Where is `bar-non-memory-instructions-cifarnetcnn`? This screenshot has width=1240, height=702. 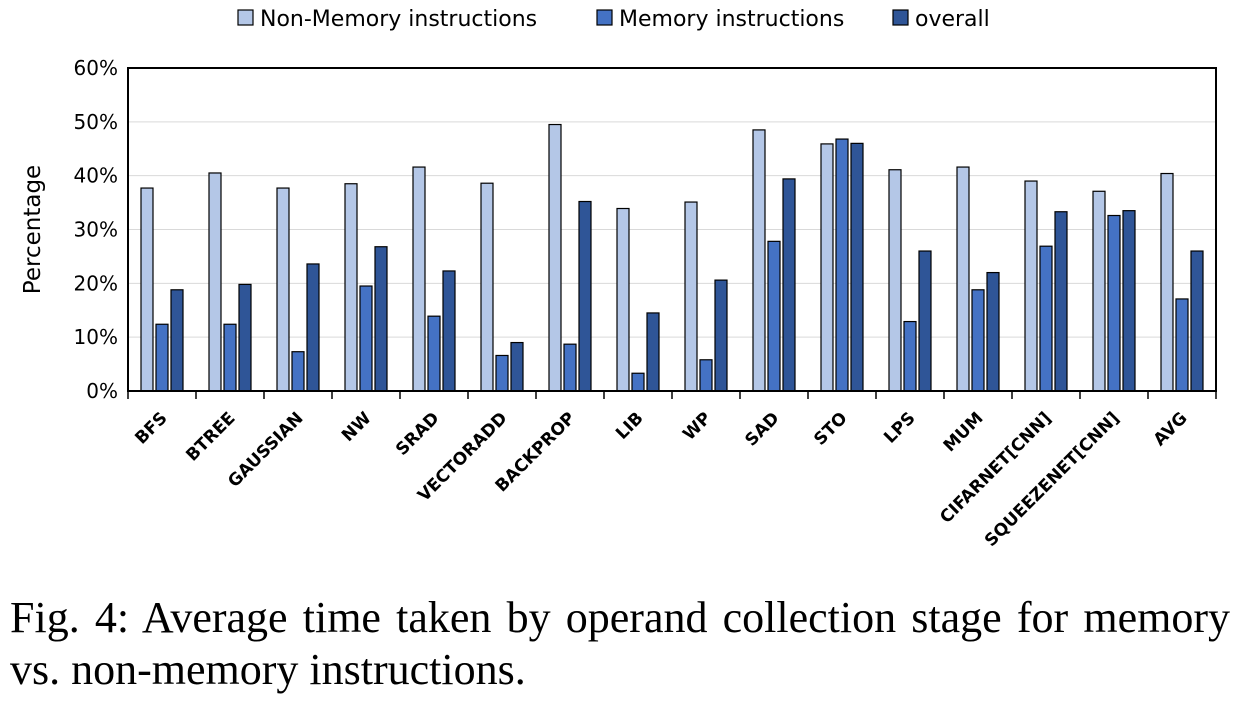 bar-non-memory-instructions-cifarnetcnn is located at coordinates (1031, 286).